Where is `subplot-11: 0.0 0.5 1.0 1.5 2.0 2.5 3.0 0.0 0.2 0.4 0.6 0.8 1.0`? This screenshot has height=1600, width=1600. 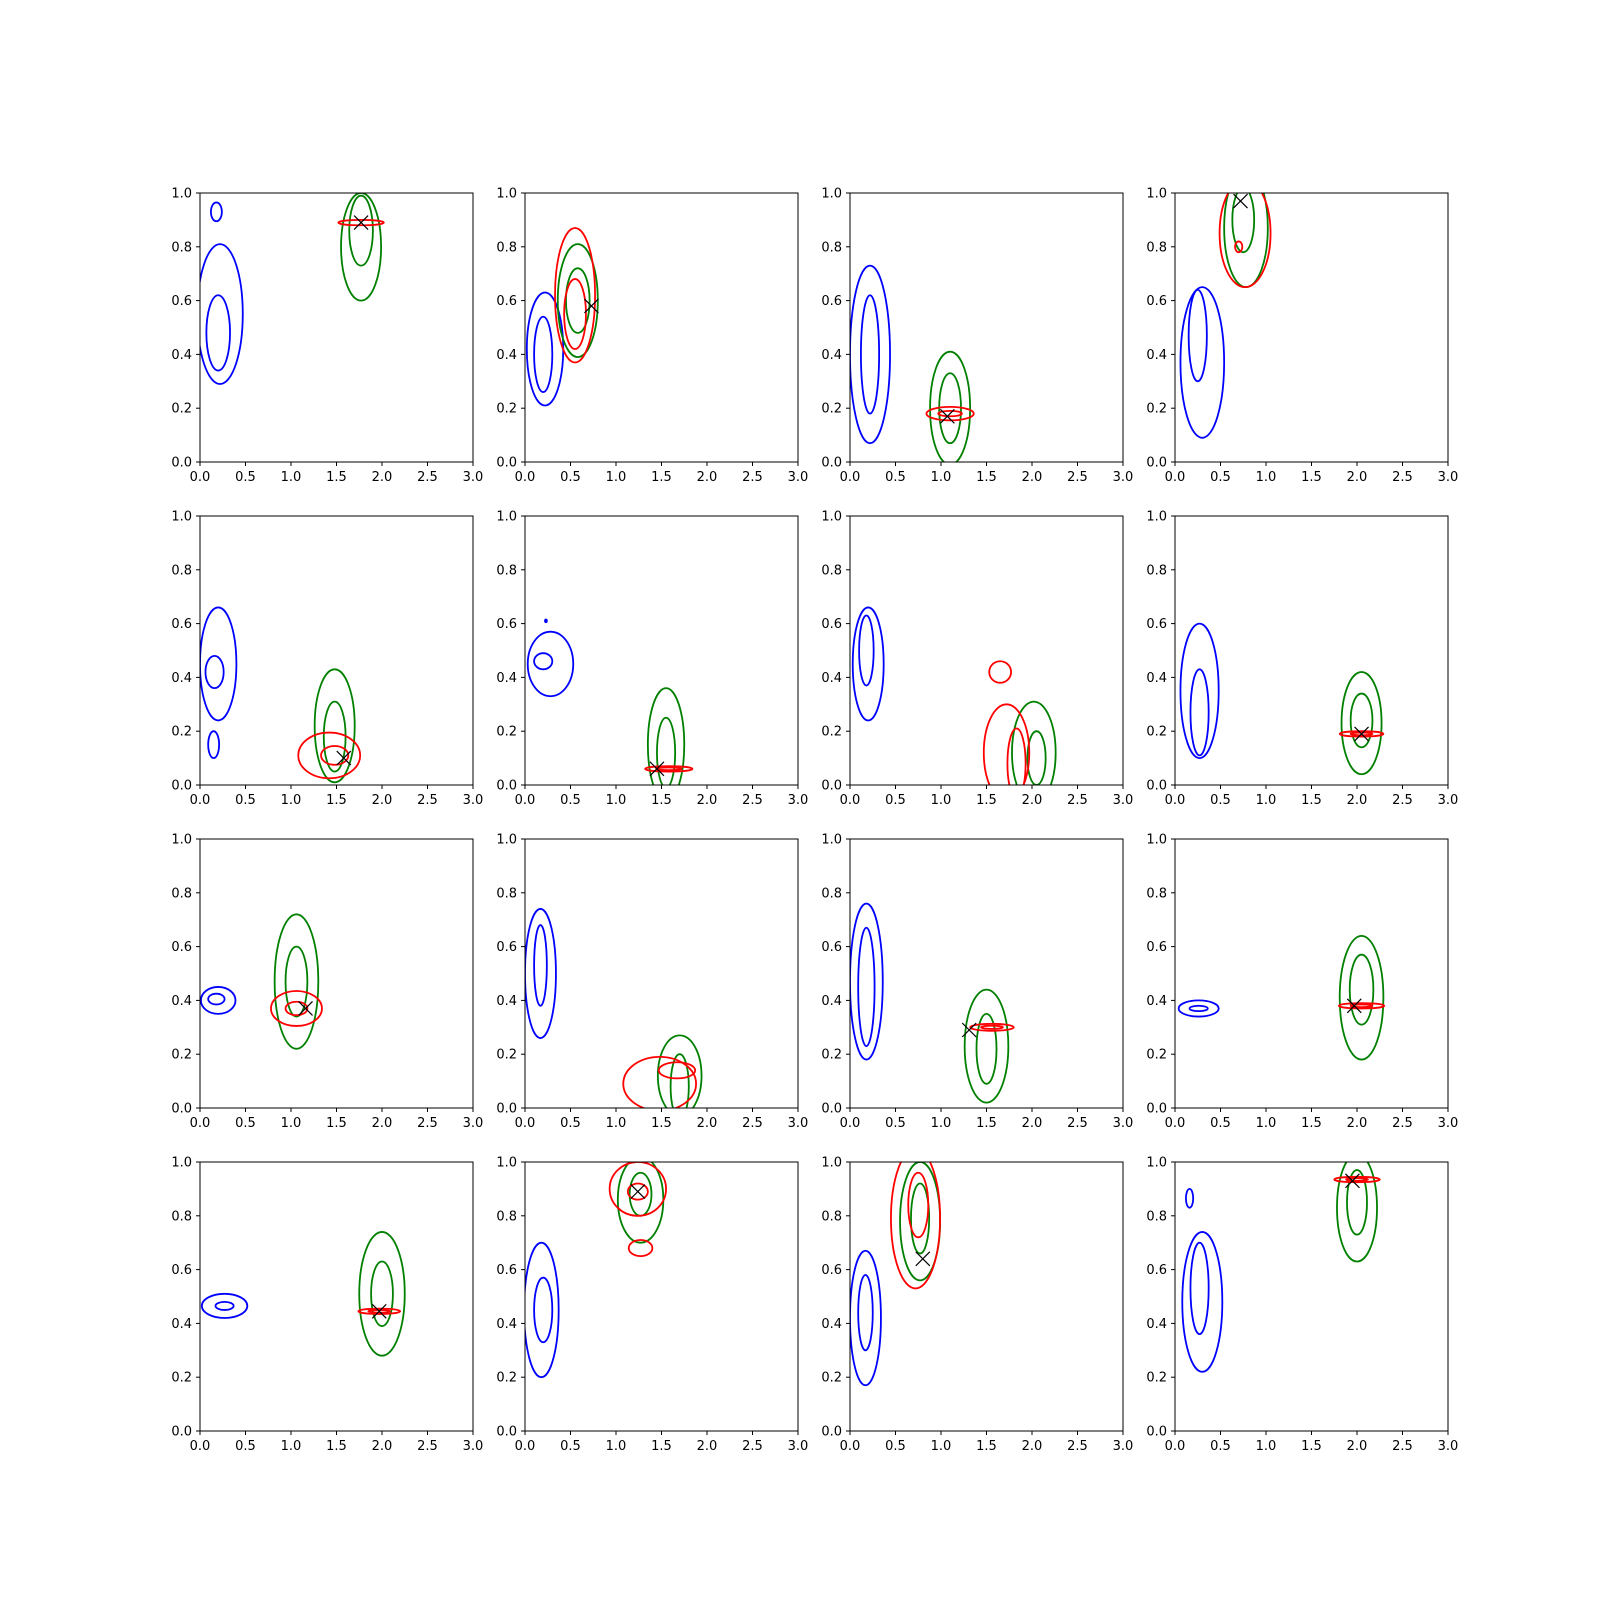 subplot-11: 0.0 0.5 1.0 1.5 2.0 2.5 3.0 0.0 0.2 0.4 0.6 0.8 1.0 is located at coordinates (977, 982).